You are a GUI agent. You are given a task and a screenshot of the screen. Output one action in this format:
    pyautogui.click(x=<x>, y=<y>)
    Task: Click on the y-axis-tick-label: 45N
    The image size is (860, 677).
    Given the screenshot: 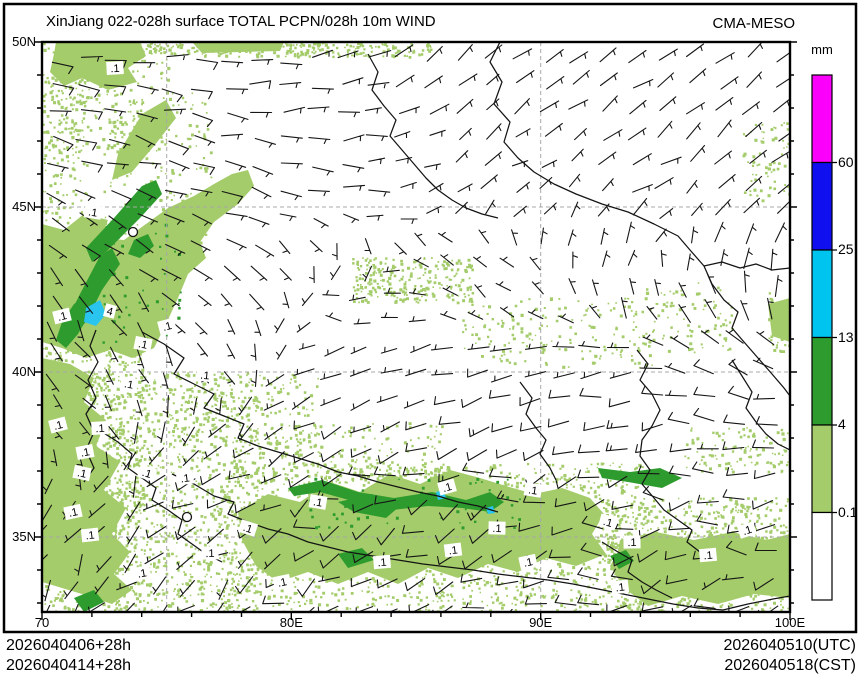 What is the action you would take?
    pyautogui.click(x=24, y=206)
    